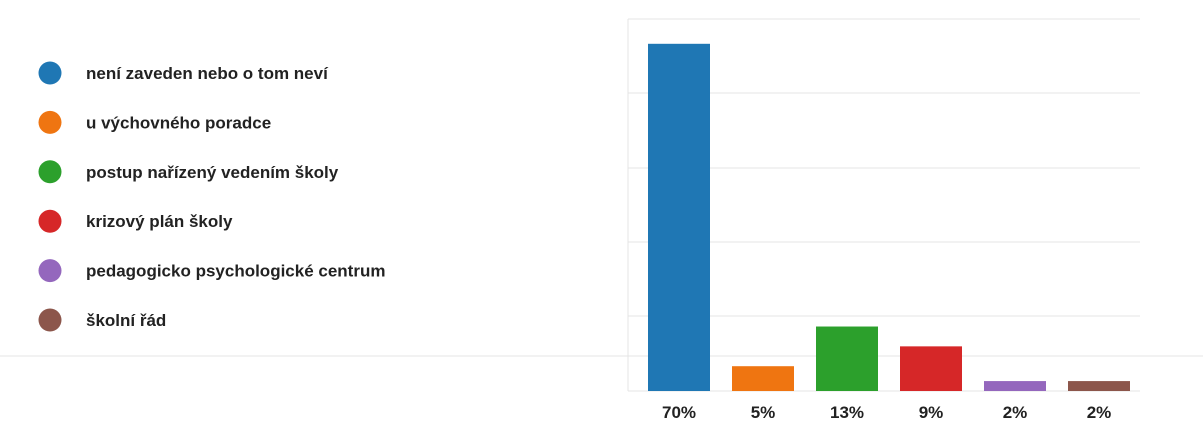 This screenshot has height=425, width=1203. What do you see at coordinates (847, 412) in the screenshot?
I see `bar-value-label-3: 13%` at bounding box center [847, 412].